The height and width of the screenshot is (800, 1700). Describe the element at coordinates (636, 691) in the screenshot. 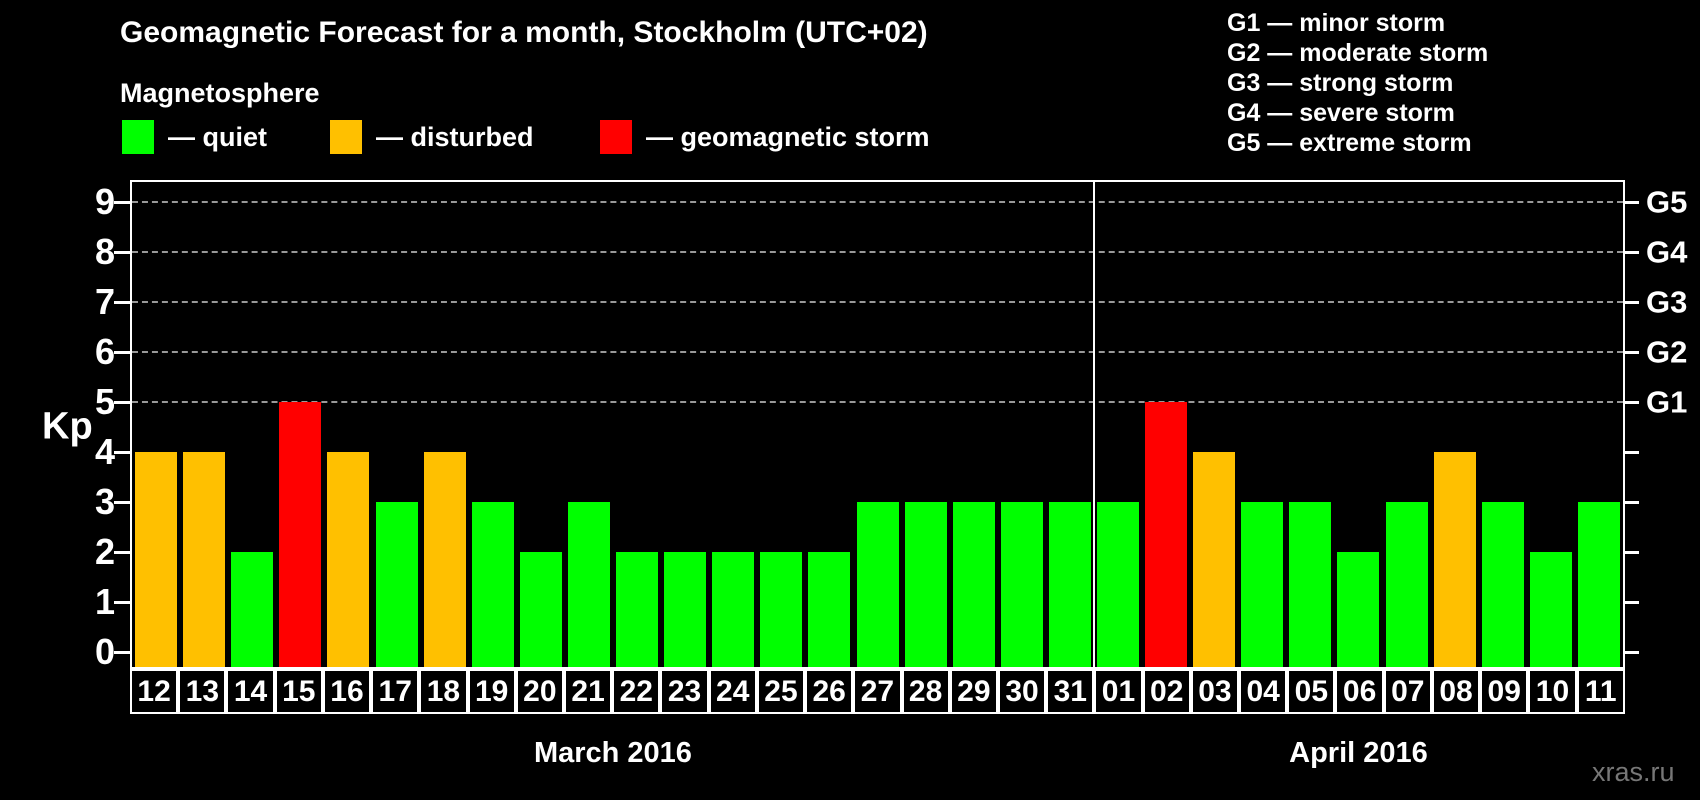

I see `date-label-22: 22` at that location.